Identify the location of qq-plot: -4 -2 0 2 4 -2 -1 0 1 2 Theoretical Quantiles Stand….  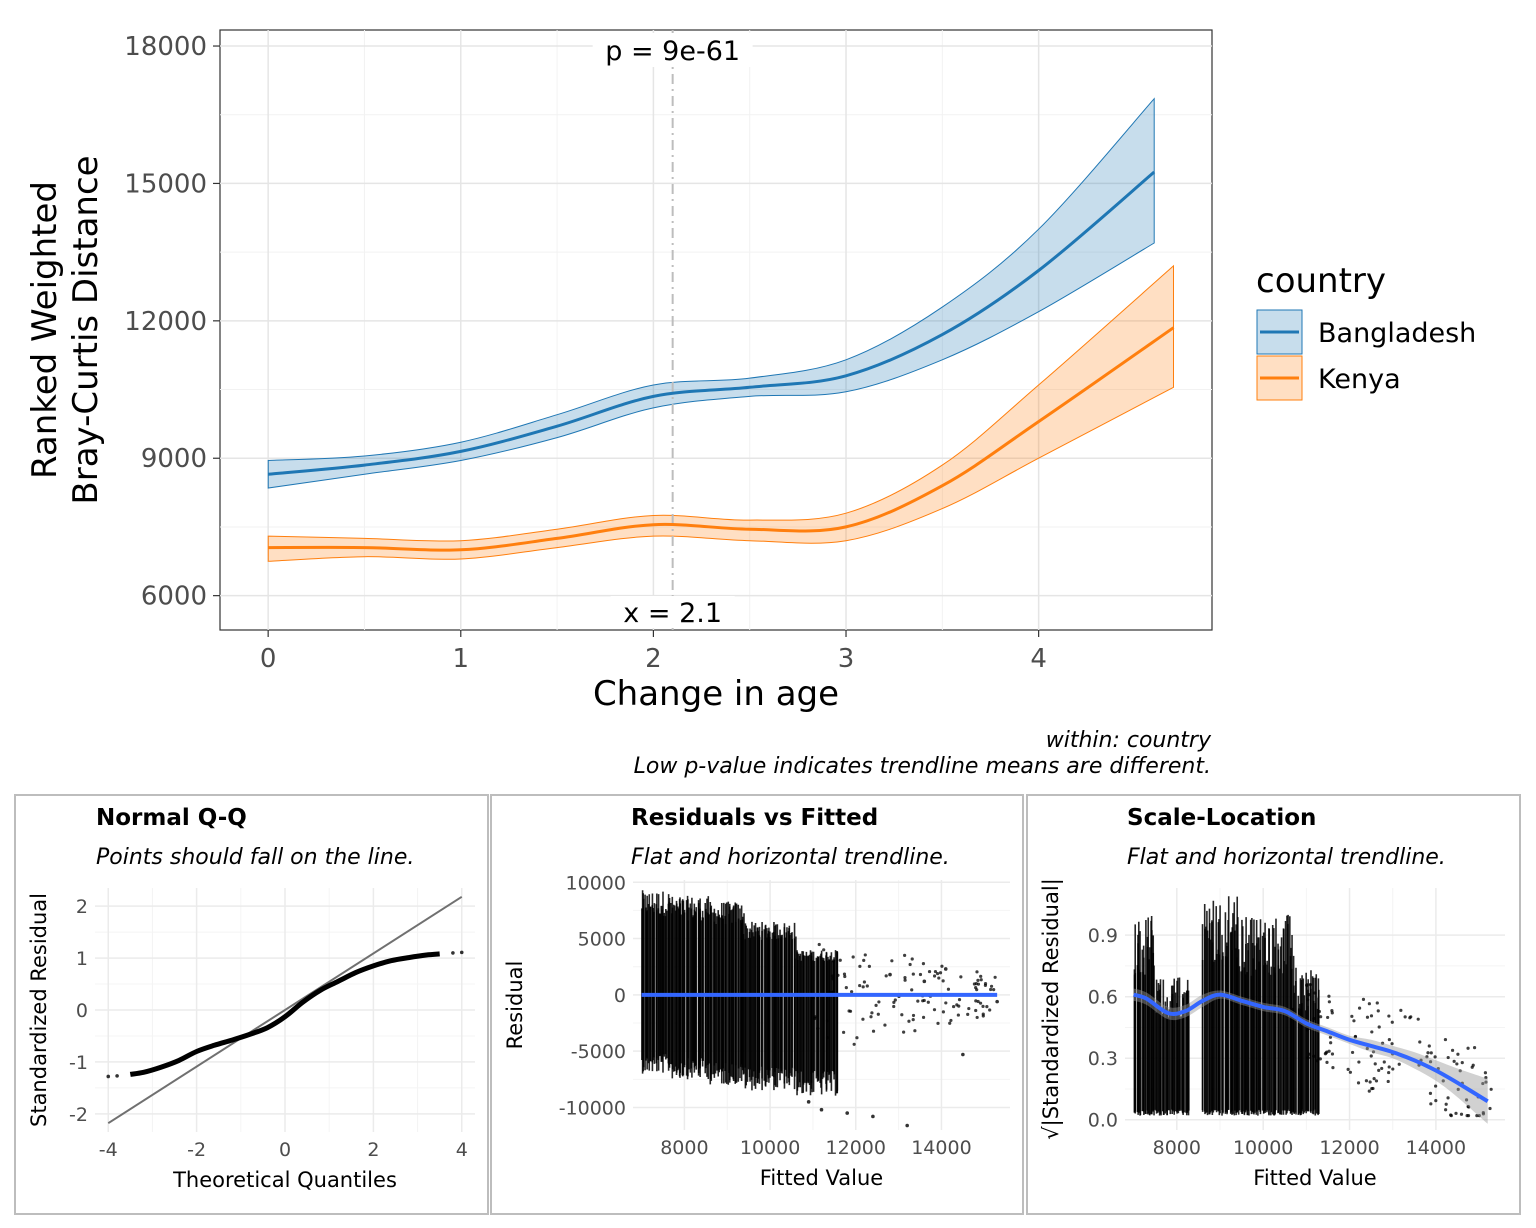
(251, 1040).